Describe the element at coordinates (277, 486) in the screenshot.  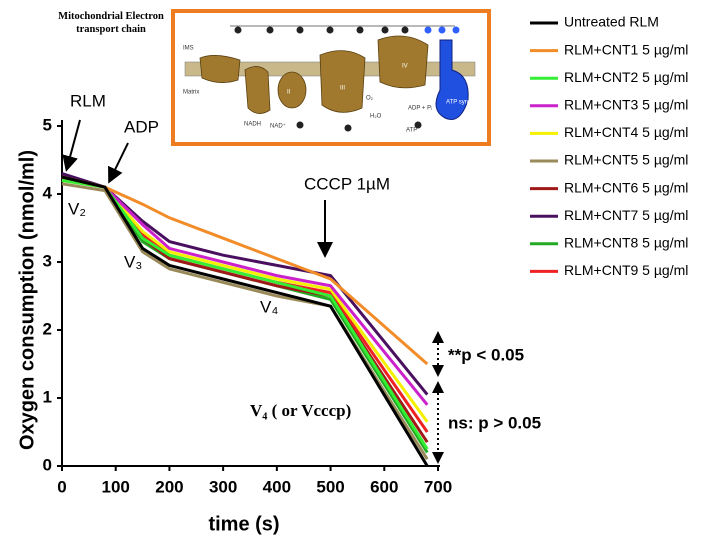
I see `x-tick-label: 400` at that location.